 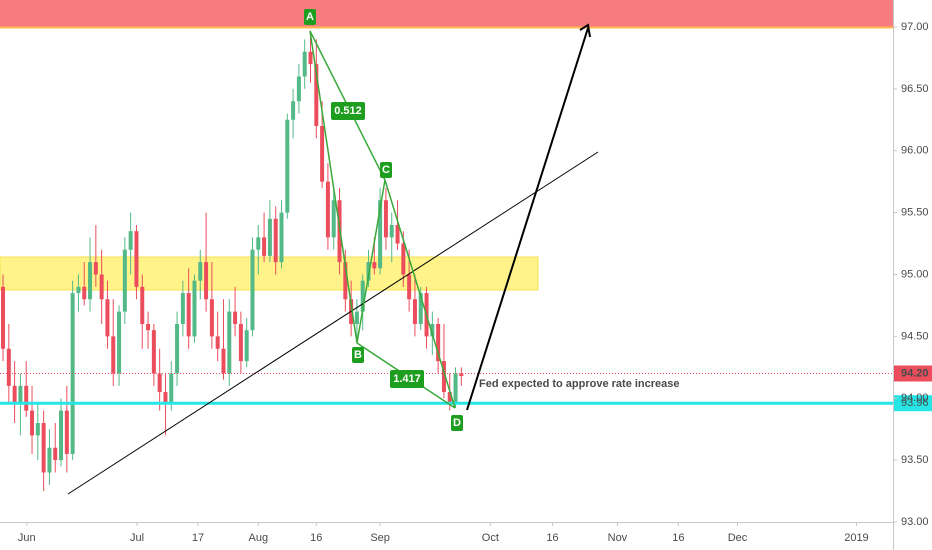 I want to click on y-tick-label: 95.50, so click(x=915, y=213).